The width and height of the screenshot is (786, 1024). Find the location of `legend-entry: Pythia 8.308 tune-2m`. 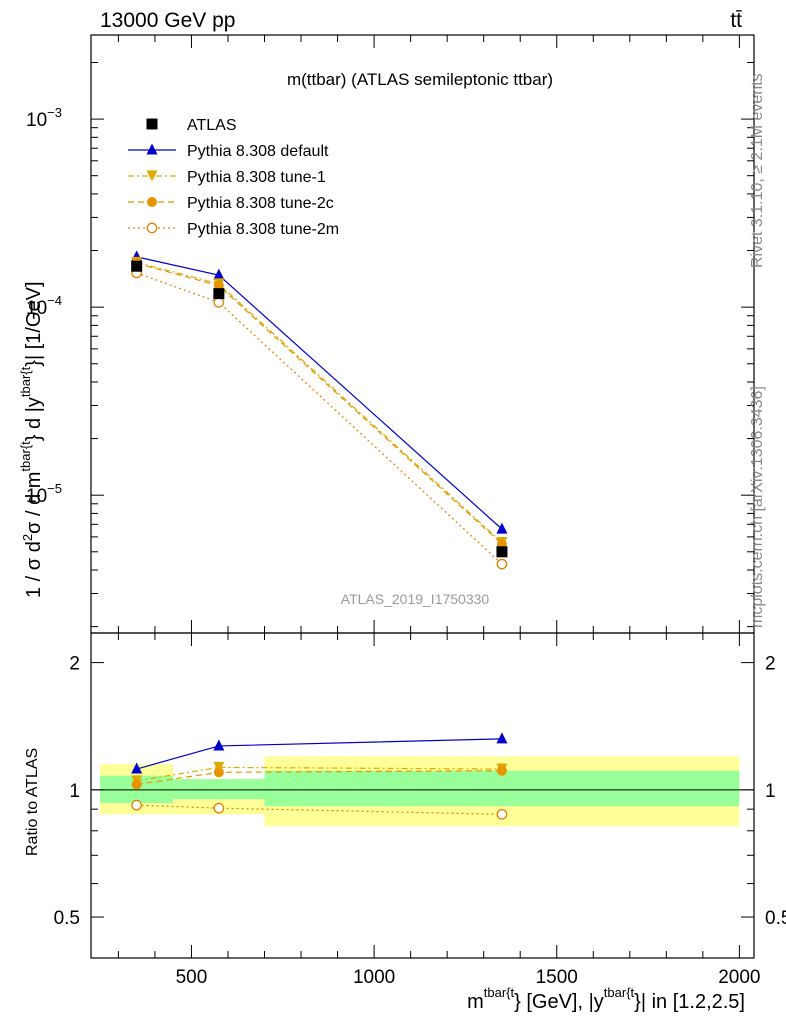

legend-entry: Pythia 8.308 tune-2m is located at coordinates (233, 229).